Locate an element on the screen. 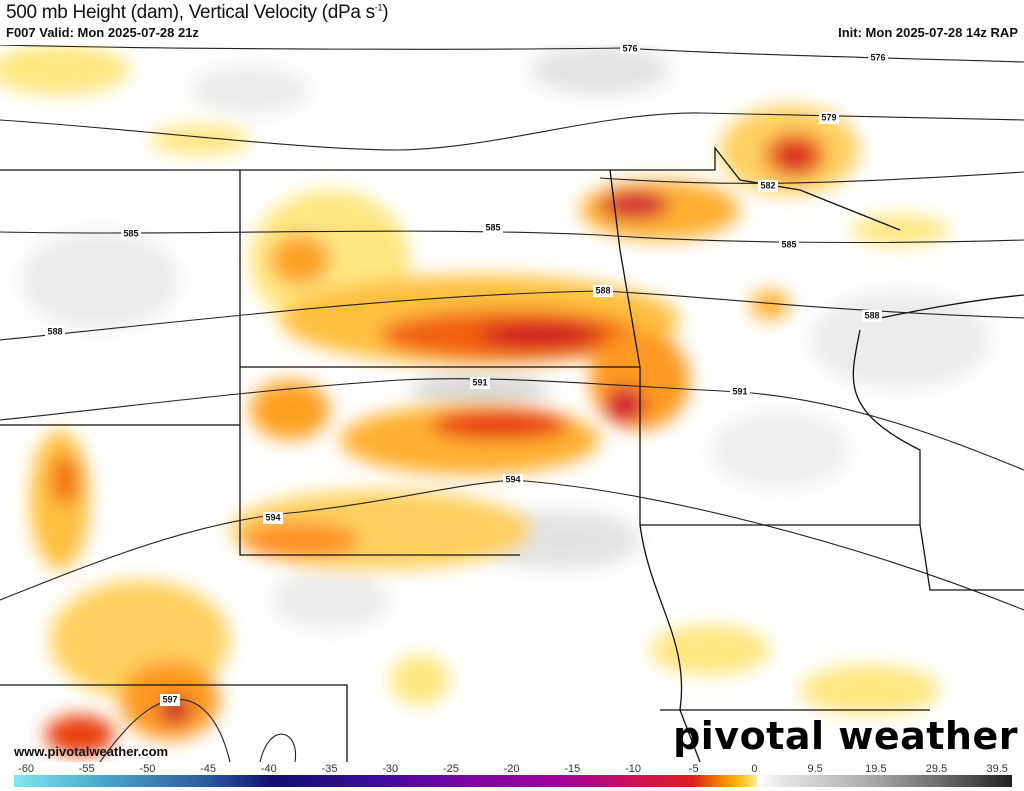  colorbar-tick: 19.5 is located at coordinates (876, 769).